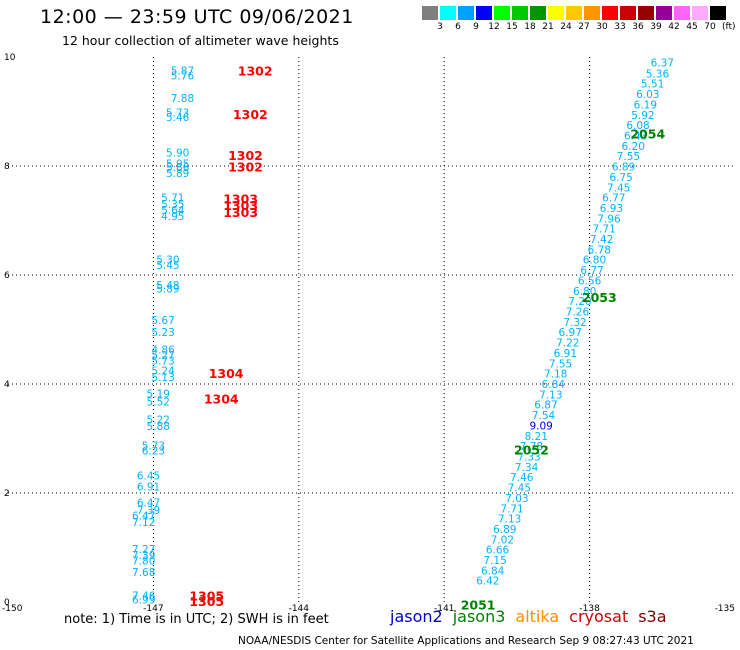  I want to click on swh-data-label: 7.42, so click(601, 240).